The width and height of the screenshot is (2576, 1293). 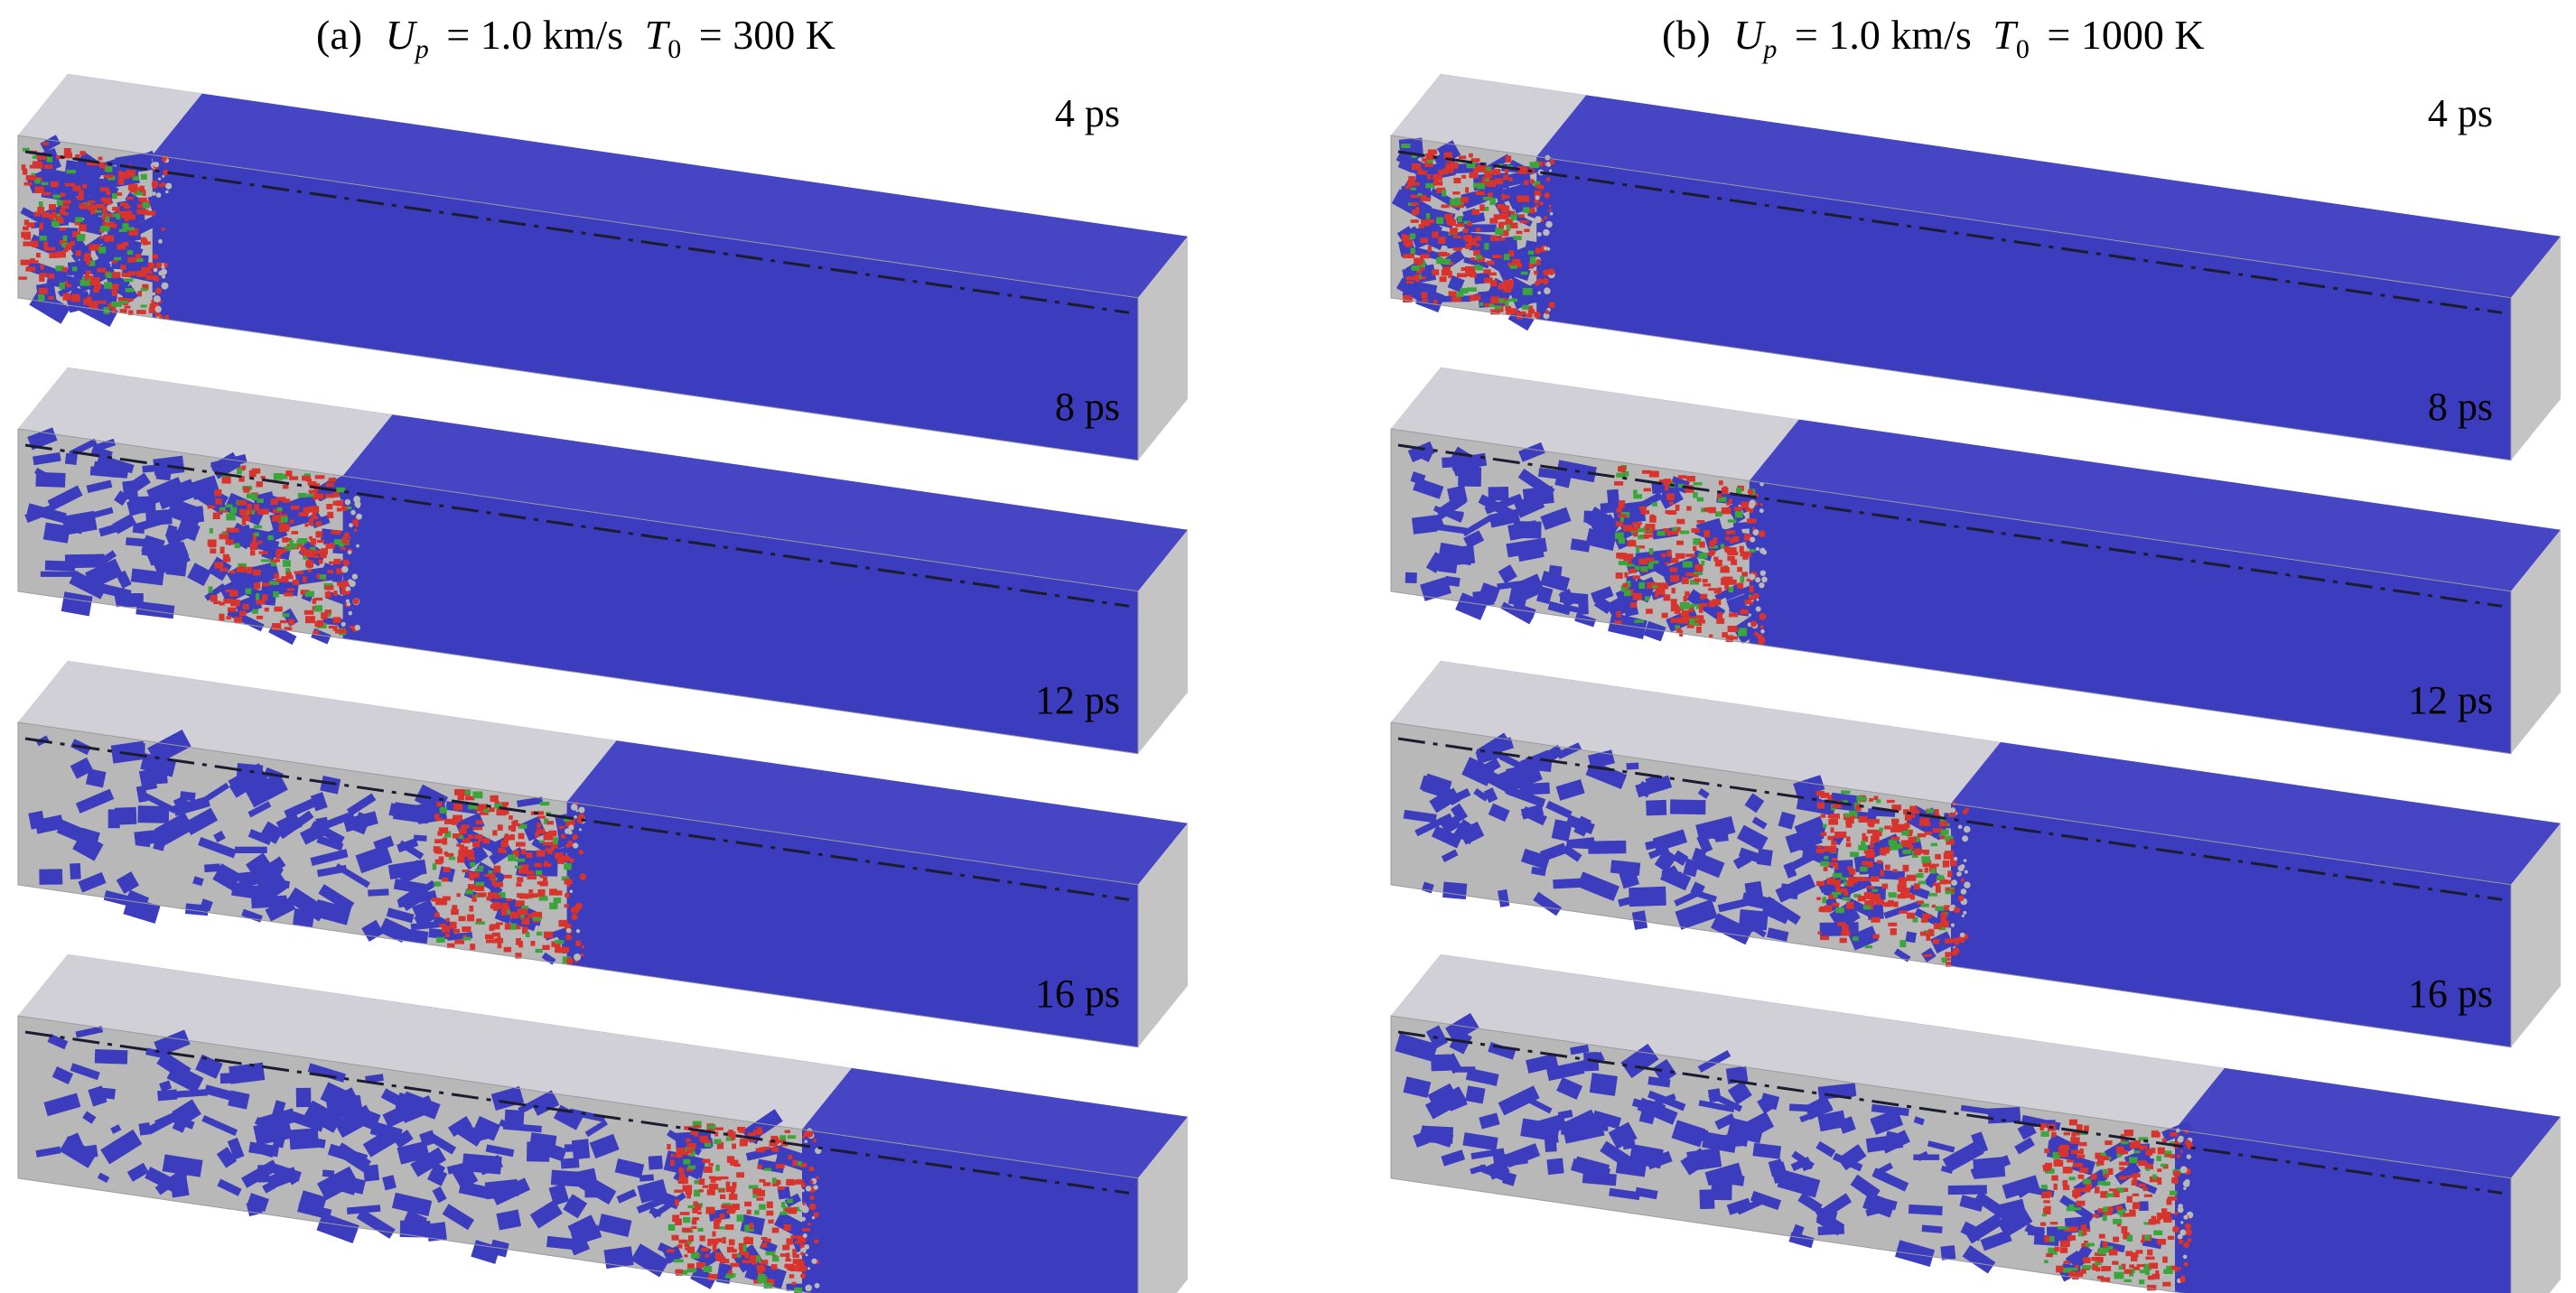 What do you see at coordinates (1976, 186) in the screenshot?
I see `bar-top-face` at bounding box center [1976, 186].